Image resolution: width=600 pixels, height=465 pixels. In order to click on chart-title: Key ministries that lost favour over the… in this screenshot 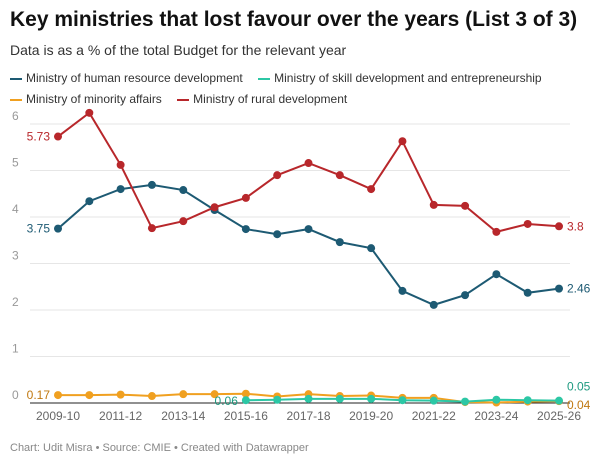, I will do `click(294, 19)`.